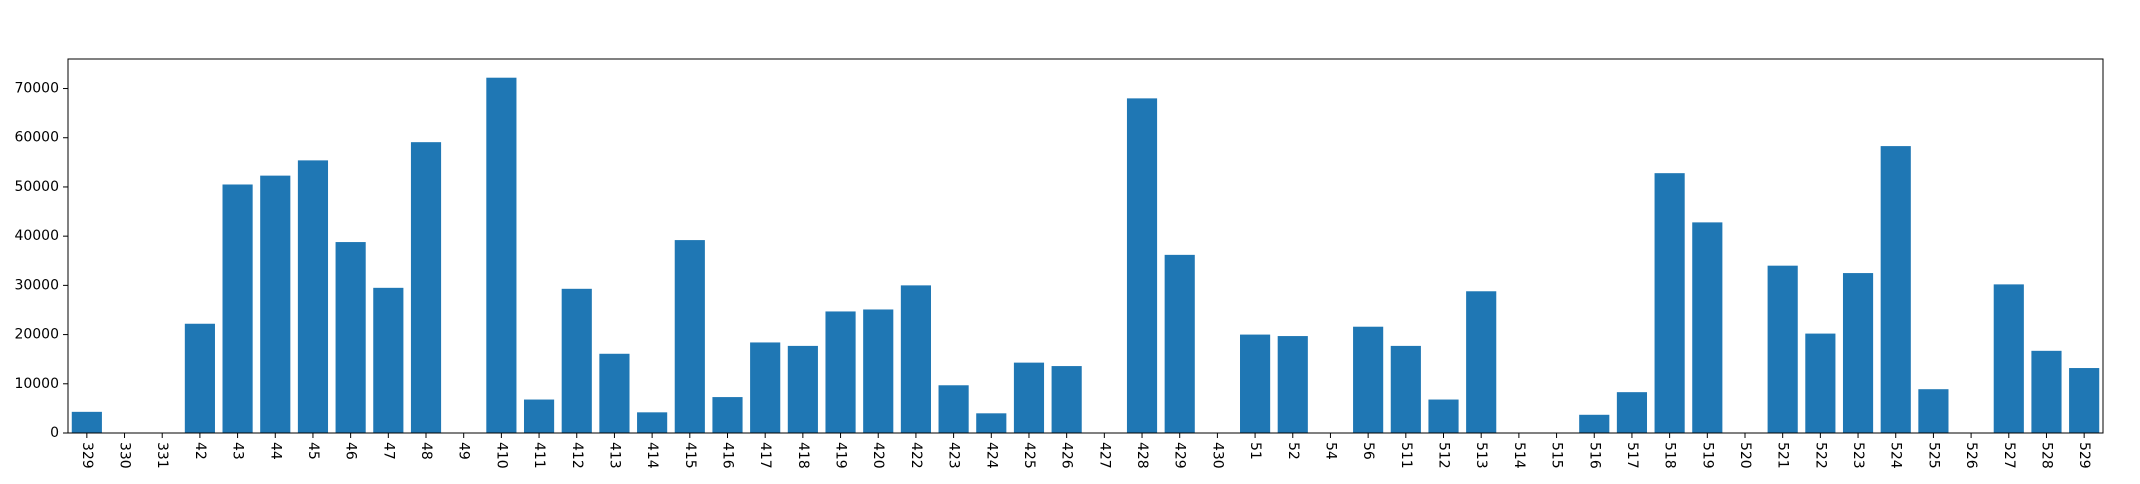 The image size is (2140, 484). What do you see at coordinates (2084, 455) in the screenshot?
I see `x-tick-label: 529` at bounding box center [2084, 455].